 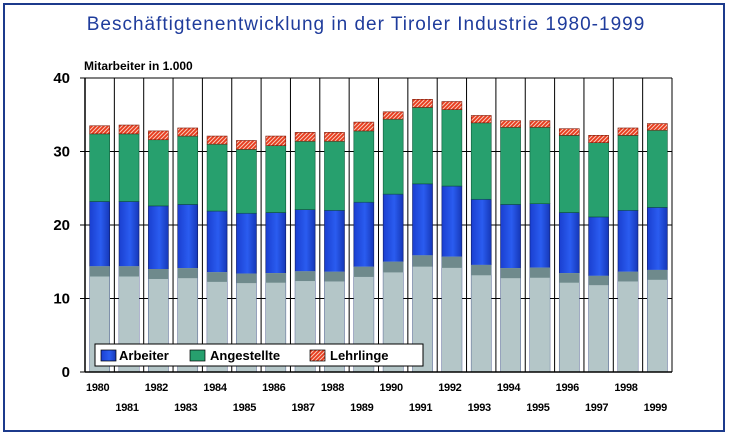 I want to click on x-tick-label-1982: 1982, so click(x=156, y=388).